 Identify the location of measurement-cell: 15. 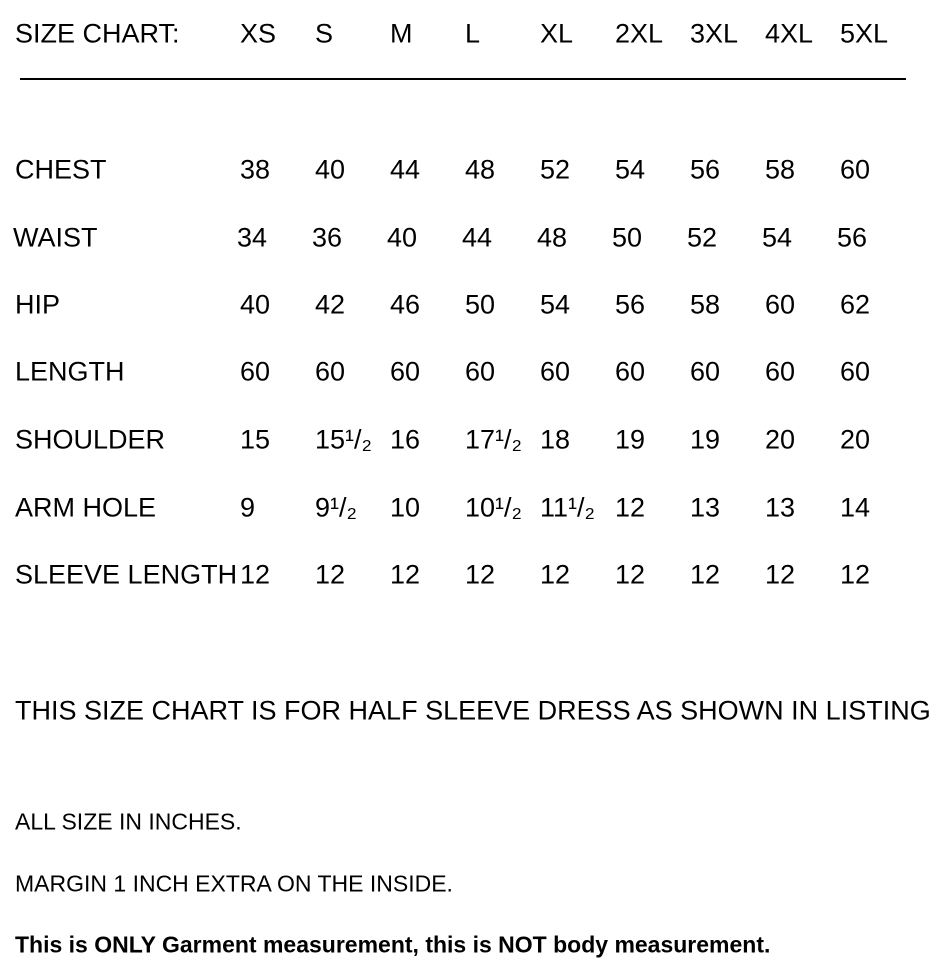
(255, 439).